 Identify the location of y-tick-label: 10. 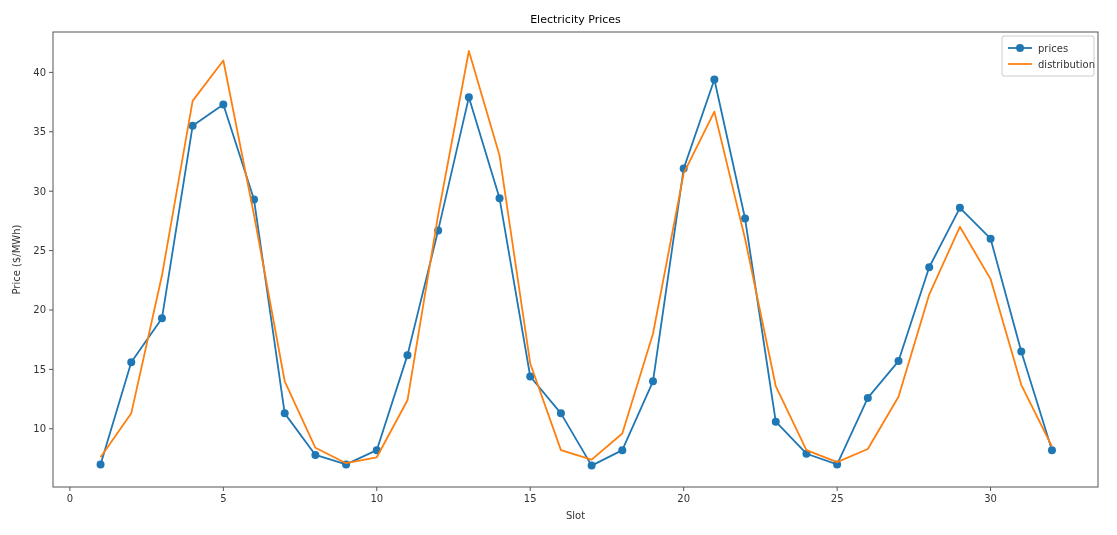
(39, 429).